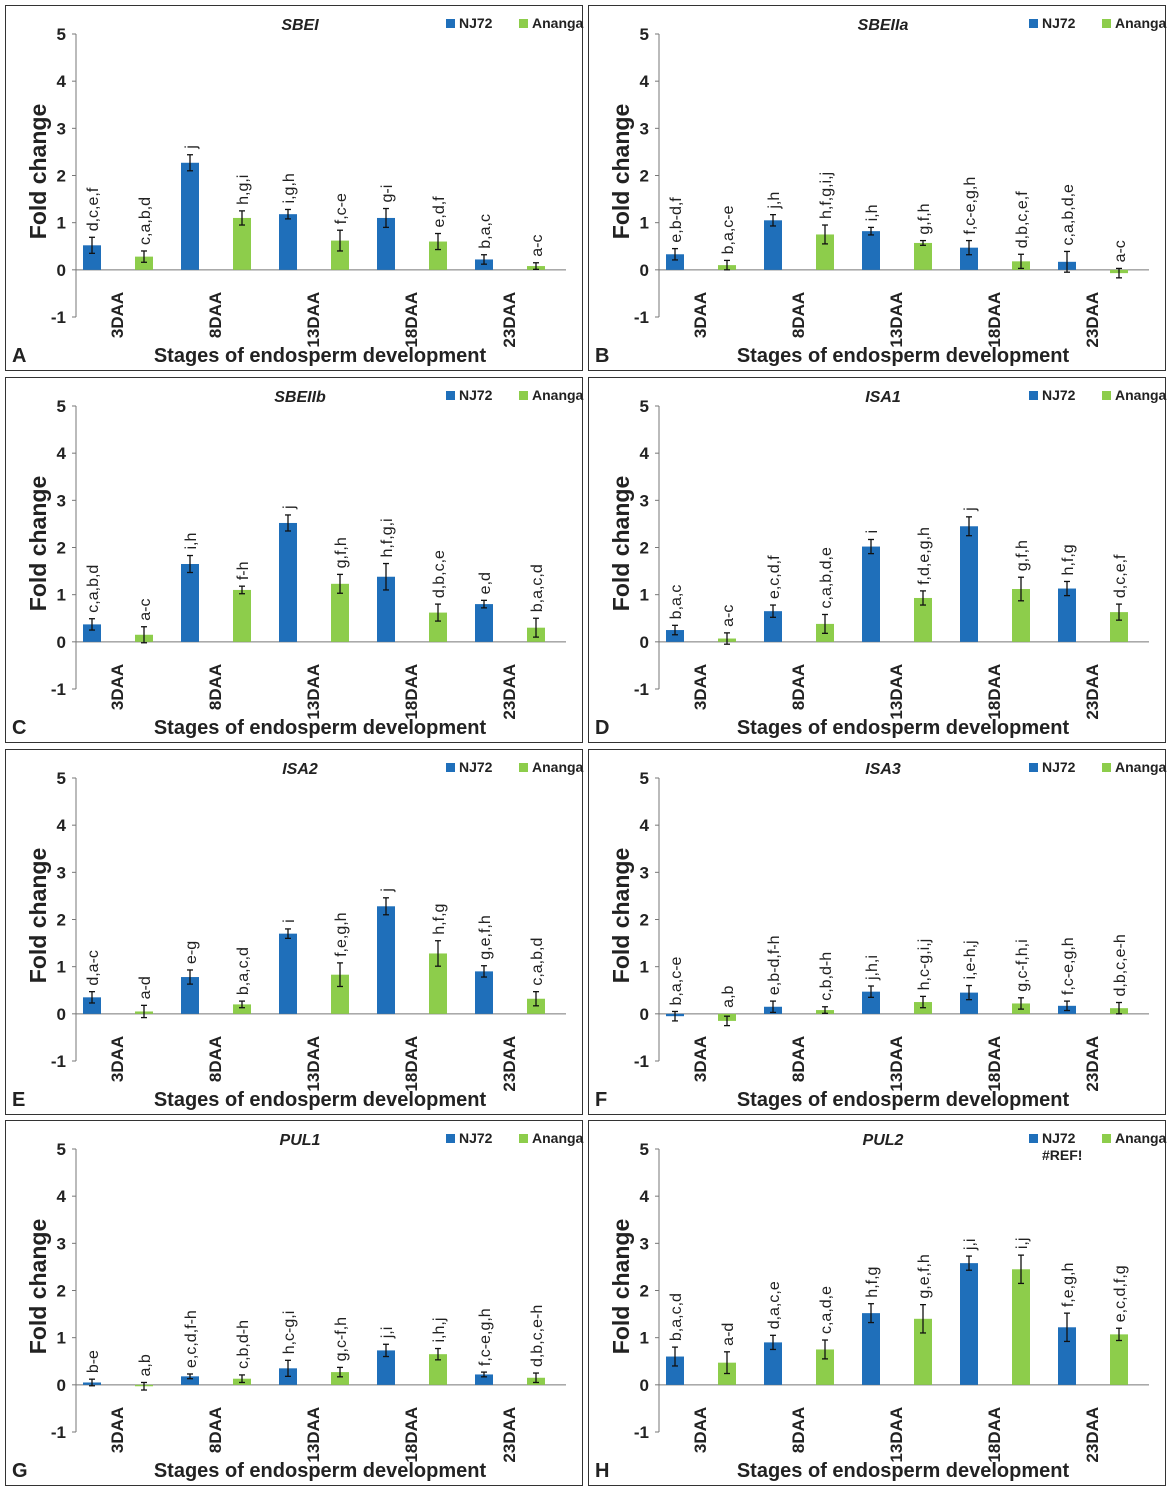 Image resolution: width=1170 pixels, height=1494 pixels. What do you see at coordinates (602, 356) in the screenshot?
I see `panel-letter: B` at bounding box center [602, 356].